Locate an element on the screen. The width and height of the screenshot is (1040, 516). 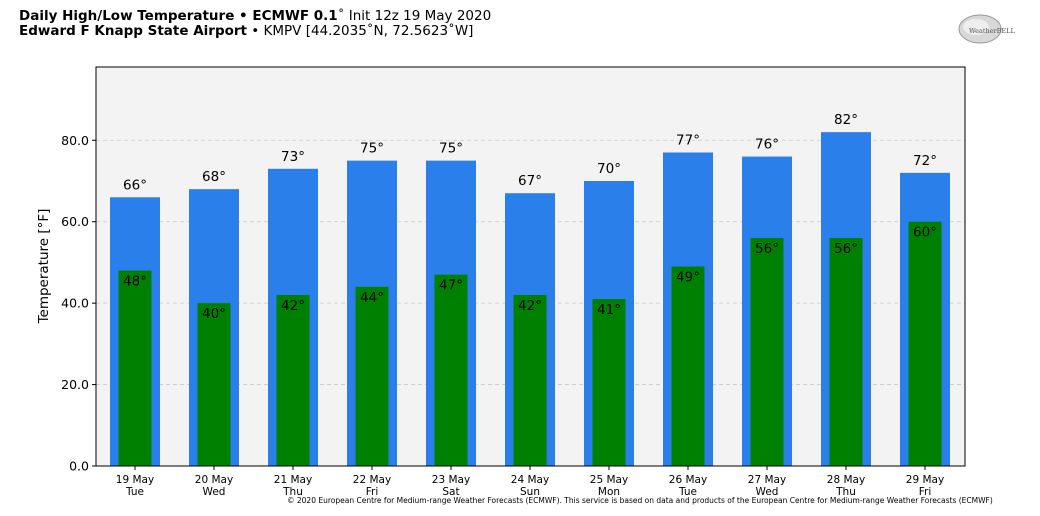
high-temp-label: 72° is located at coordinates (925, 161).